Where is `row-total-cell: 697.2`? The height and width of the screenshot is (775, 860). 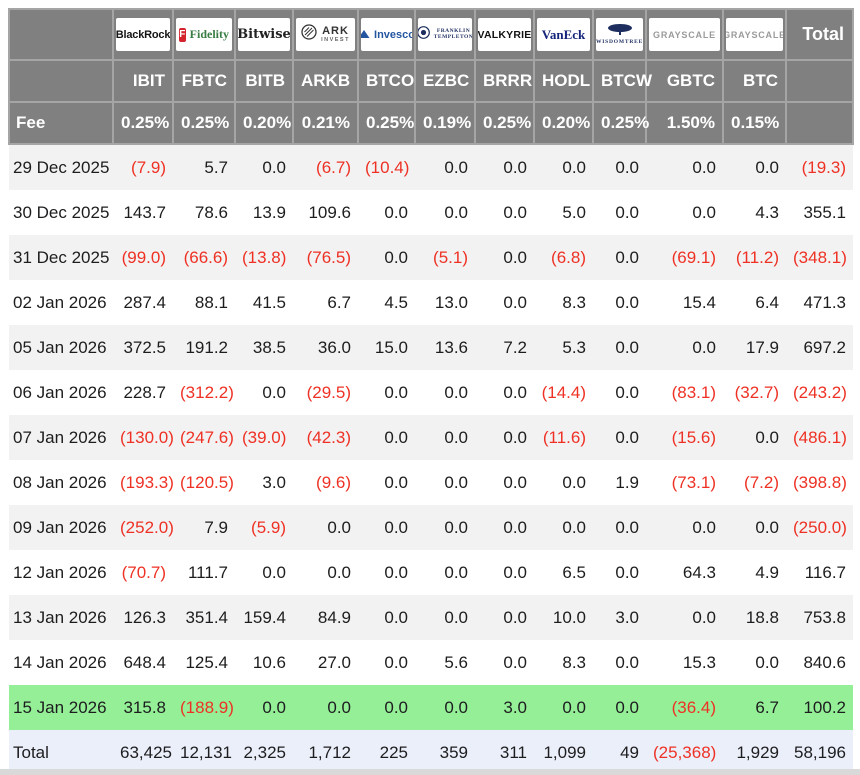
row-total-cell: 697.2 is located at coordinates (819, 347).